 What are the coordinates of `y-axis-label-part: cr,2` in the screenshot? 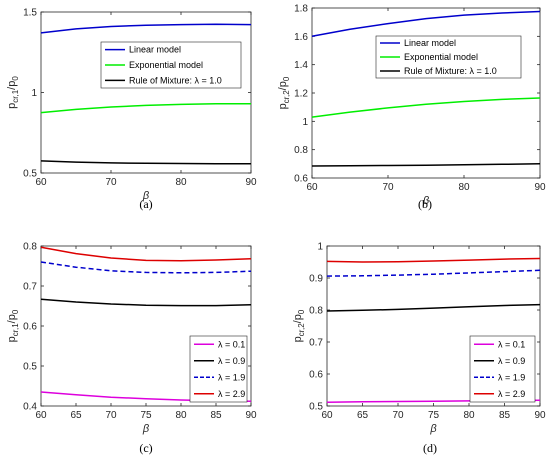 It's located at (286, 96).